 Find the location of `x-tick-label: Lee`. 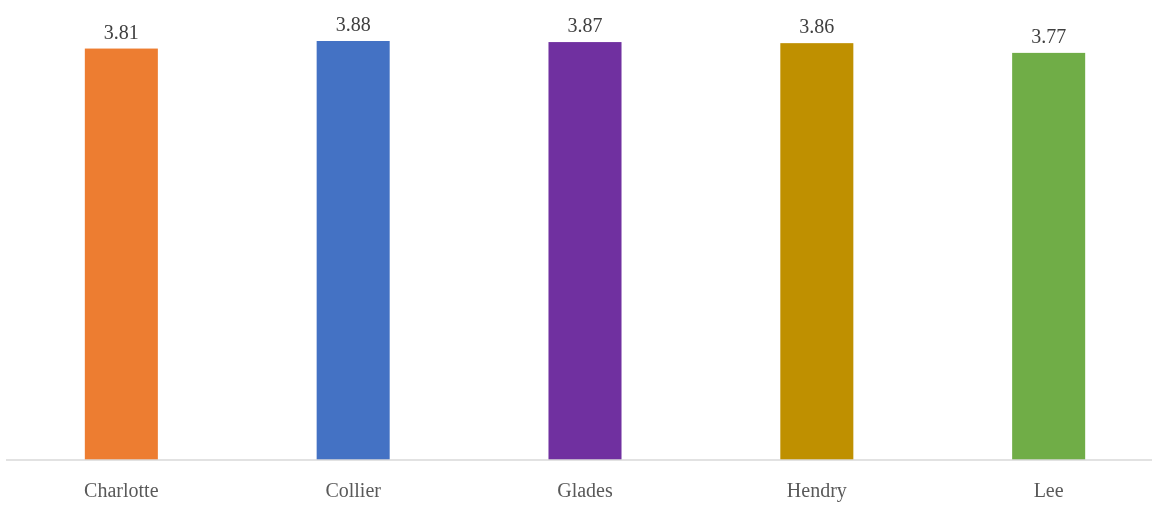

x-tick-label: Lee is located at coordinates (1048, 490).